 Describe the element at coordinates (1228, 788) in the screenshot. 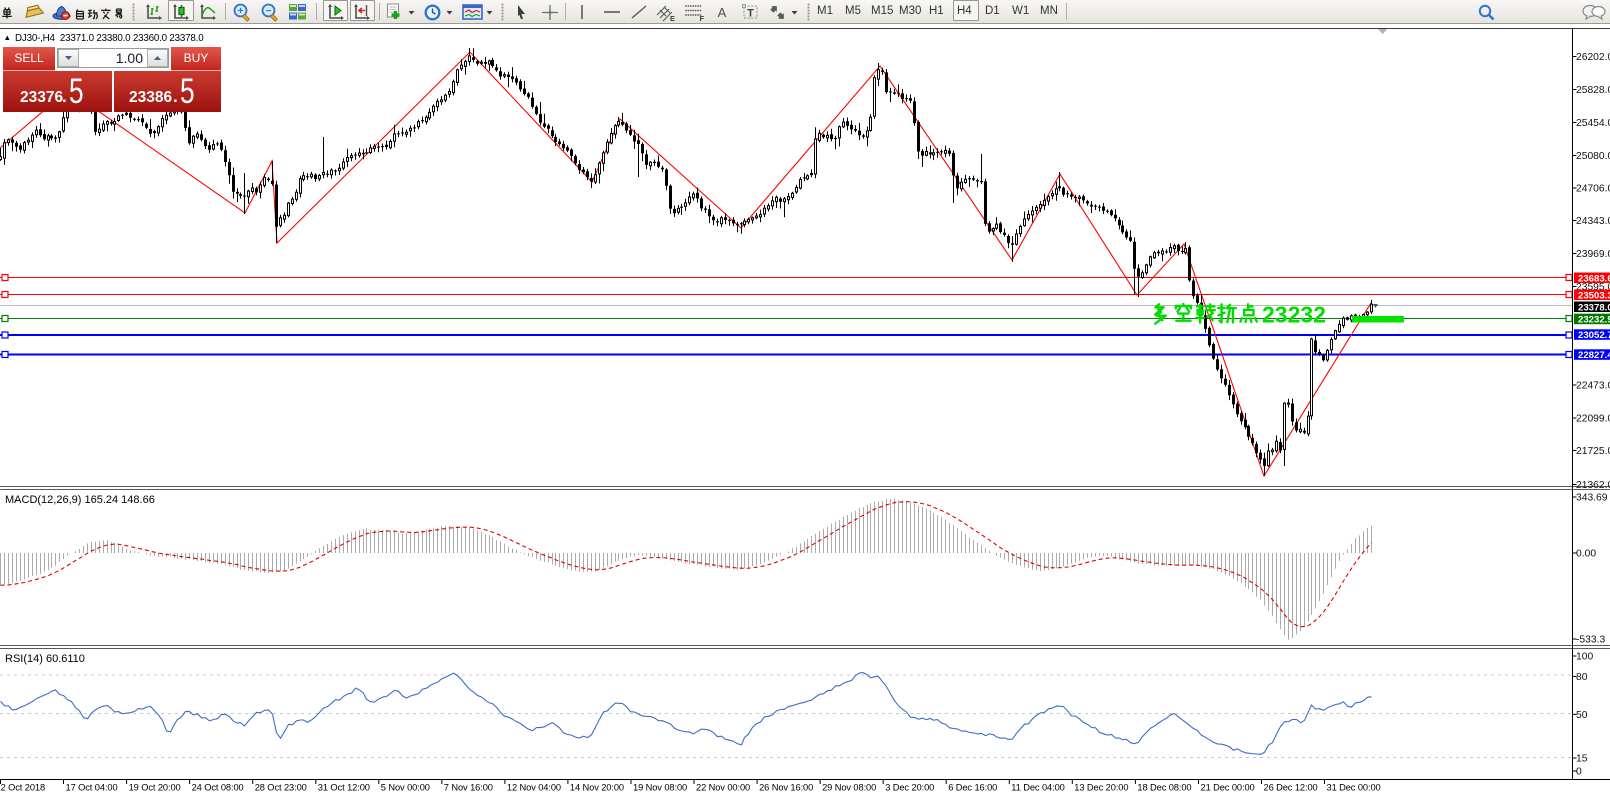

I see `svg-text: 21 Dec 00:00` at that location.